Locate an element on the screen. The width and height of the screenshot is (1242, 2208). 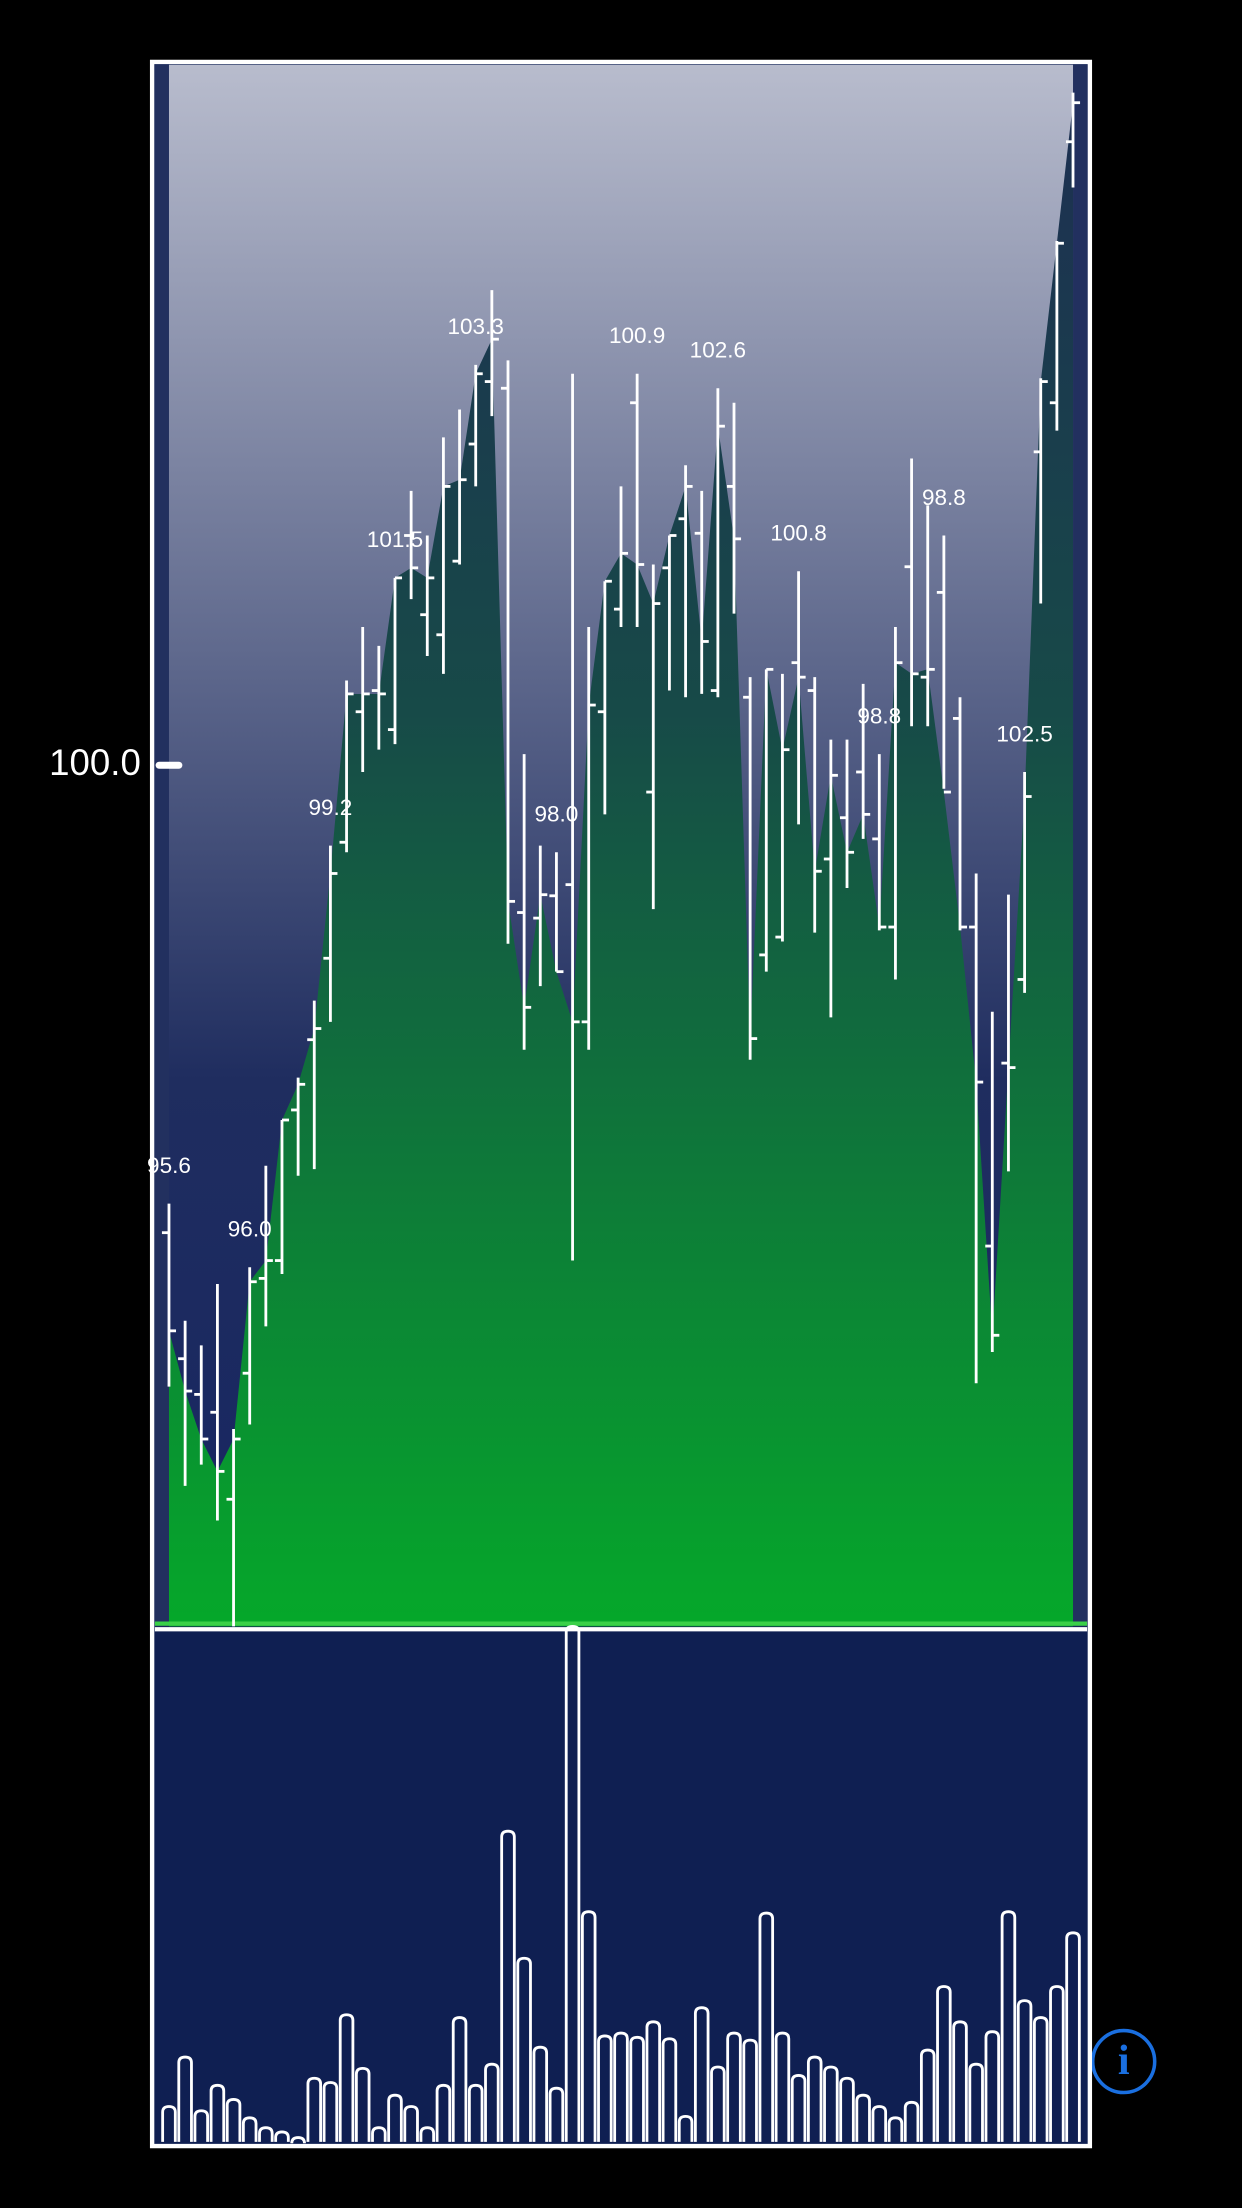
y-tick-label: 100.0 is located at coordinates (95, 762).